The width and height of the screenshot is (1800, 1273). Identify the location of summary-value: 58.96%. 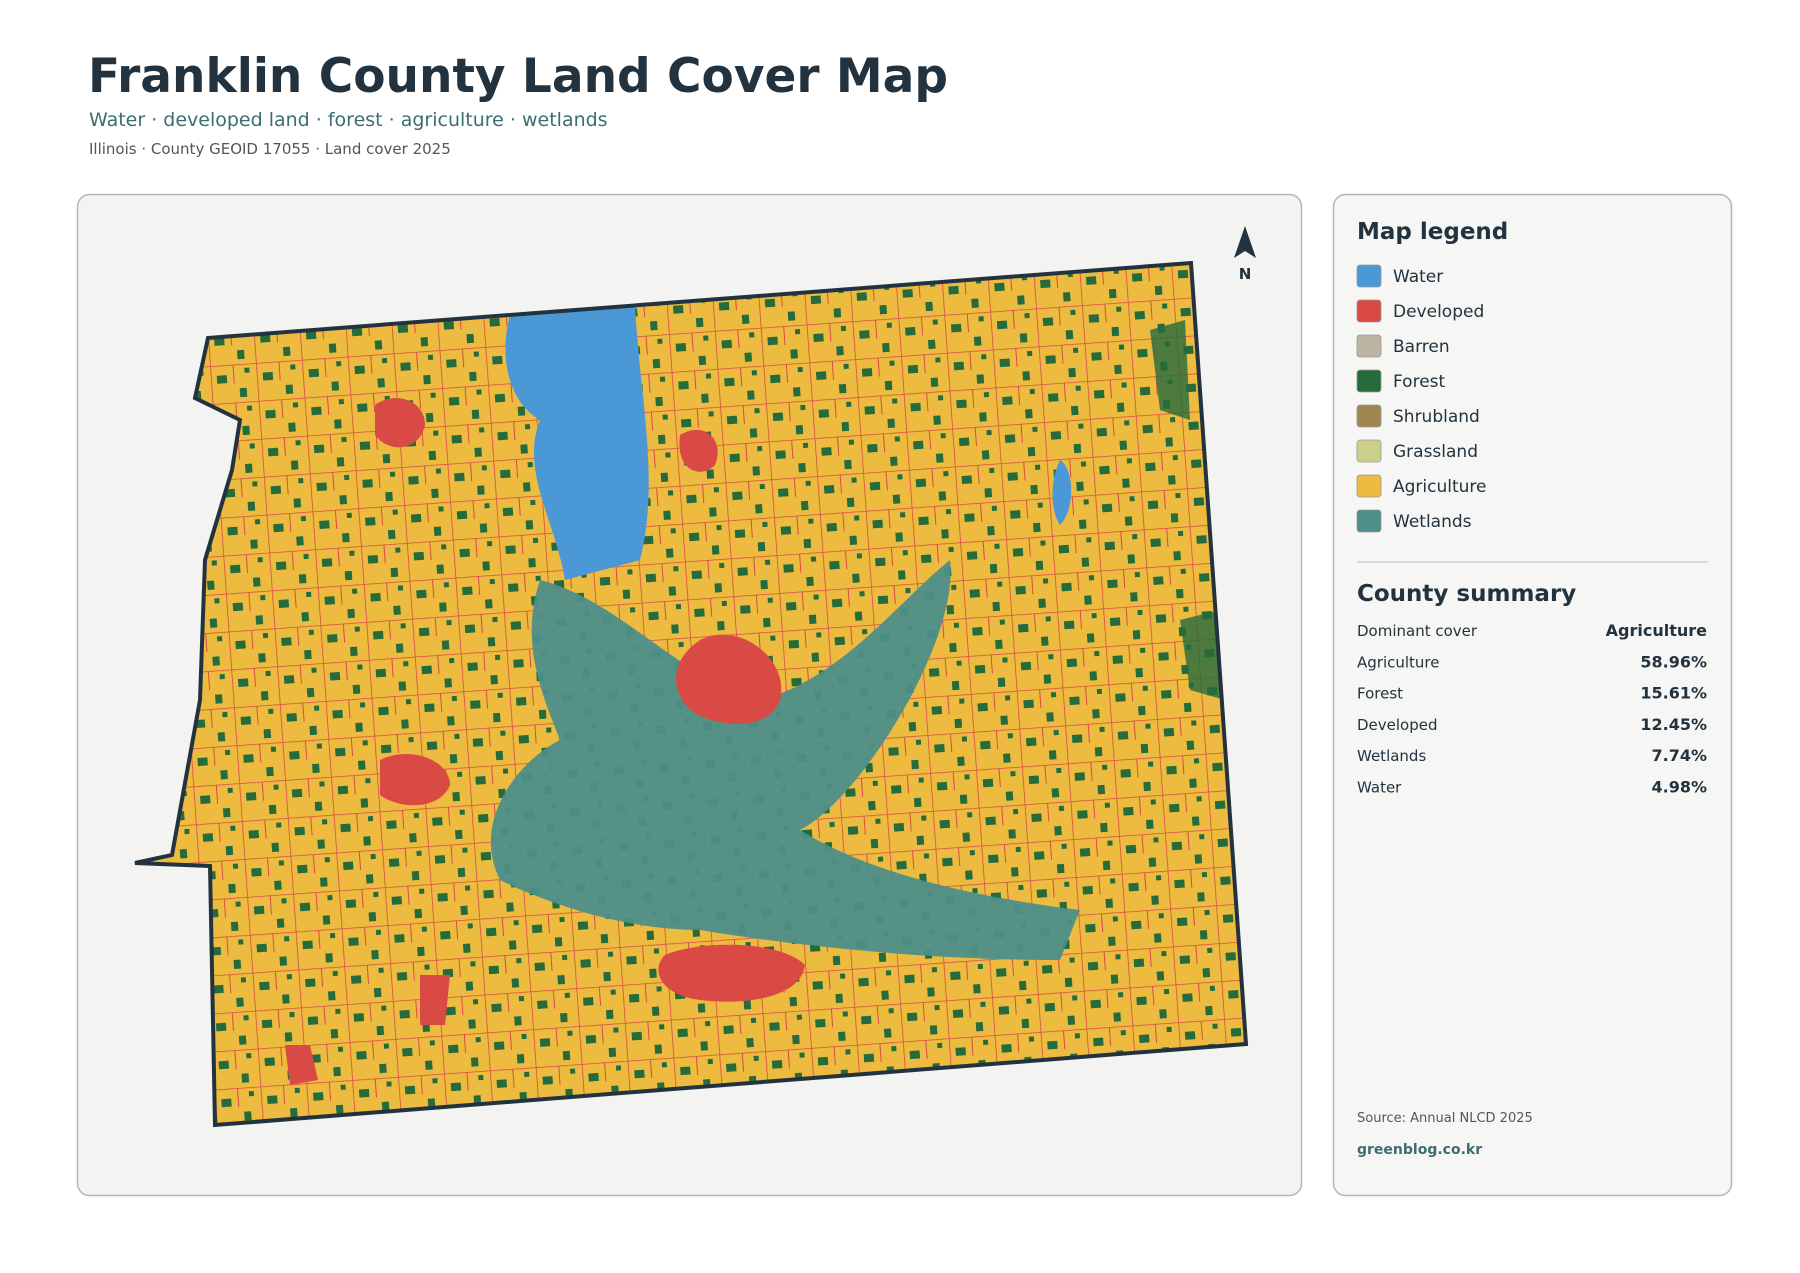
(1673, 661).